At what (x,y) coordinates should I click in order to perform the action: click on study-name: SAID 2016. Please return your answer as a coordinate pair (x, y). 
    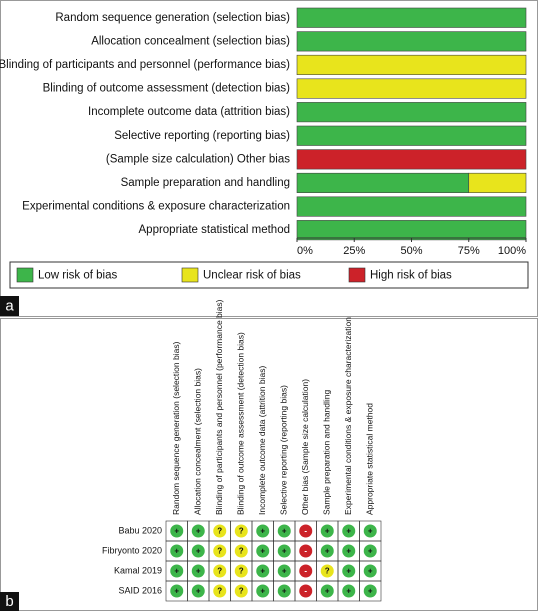
    Looking at the image, I should click on (140, 590).